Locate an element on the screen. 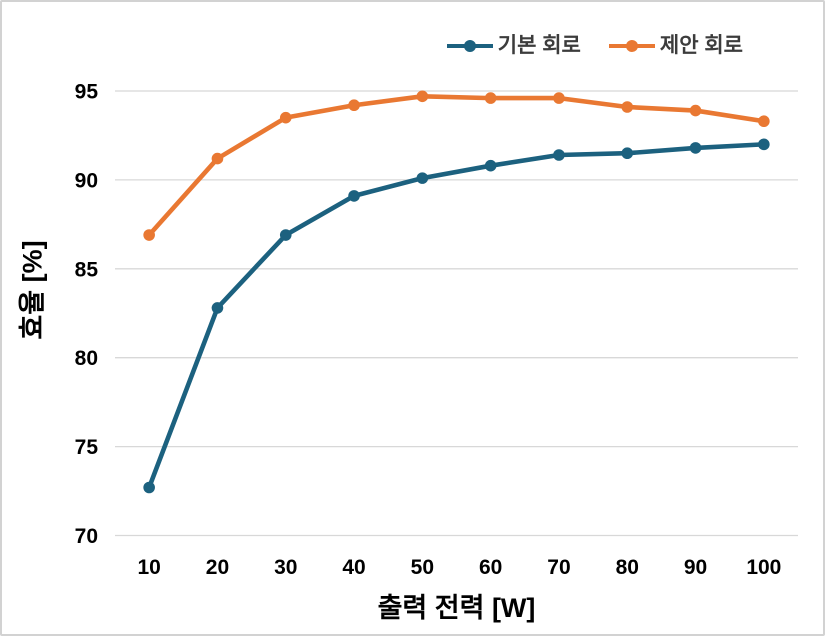  x-tick-label: 20 is located at coordinates (217, 567).